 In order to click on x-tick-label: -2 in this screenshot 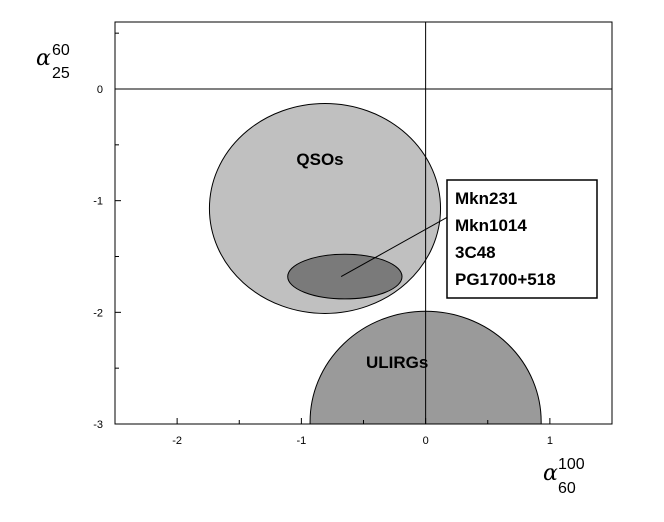, I will do `click(177, 441)`.